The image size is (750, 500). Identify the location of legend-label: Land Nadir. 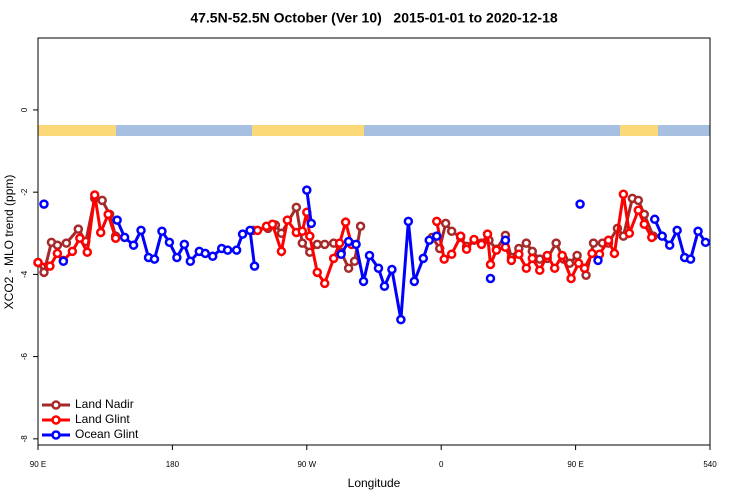
(104, 404).